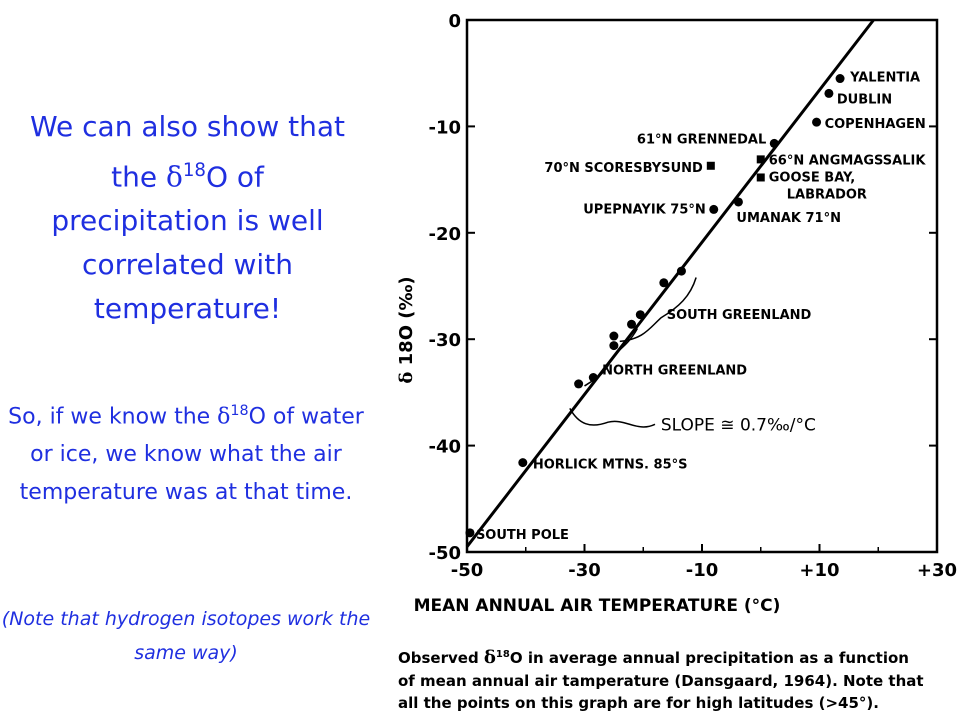  Describe the element at coordinates (597, 606) in the screenshot. I see `x-axis-label: MEAN ANNUAL AIR TEMPERATURE (°C)` at that location.